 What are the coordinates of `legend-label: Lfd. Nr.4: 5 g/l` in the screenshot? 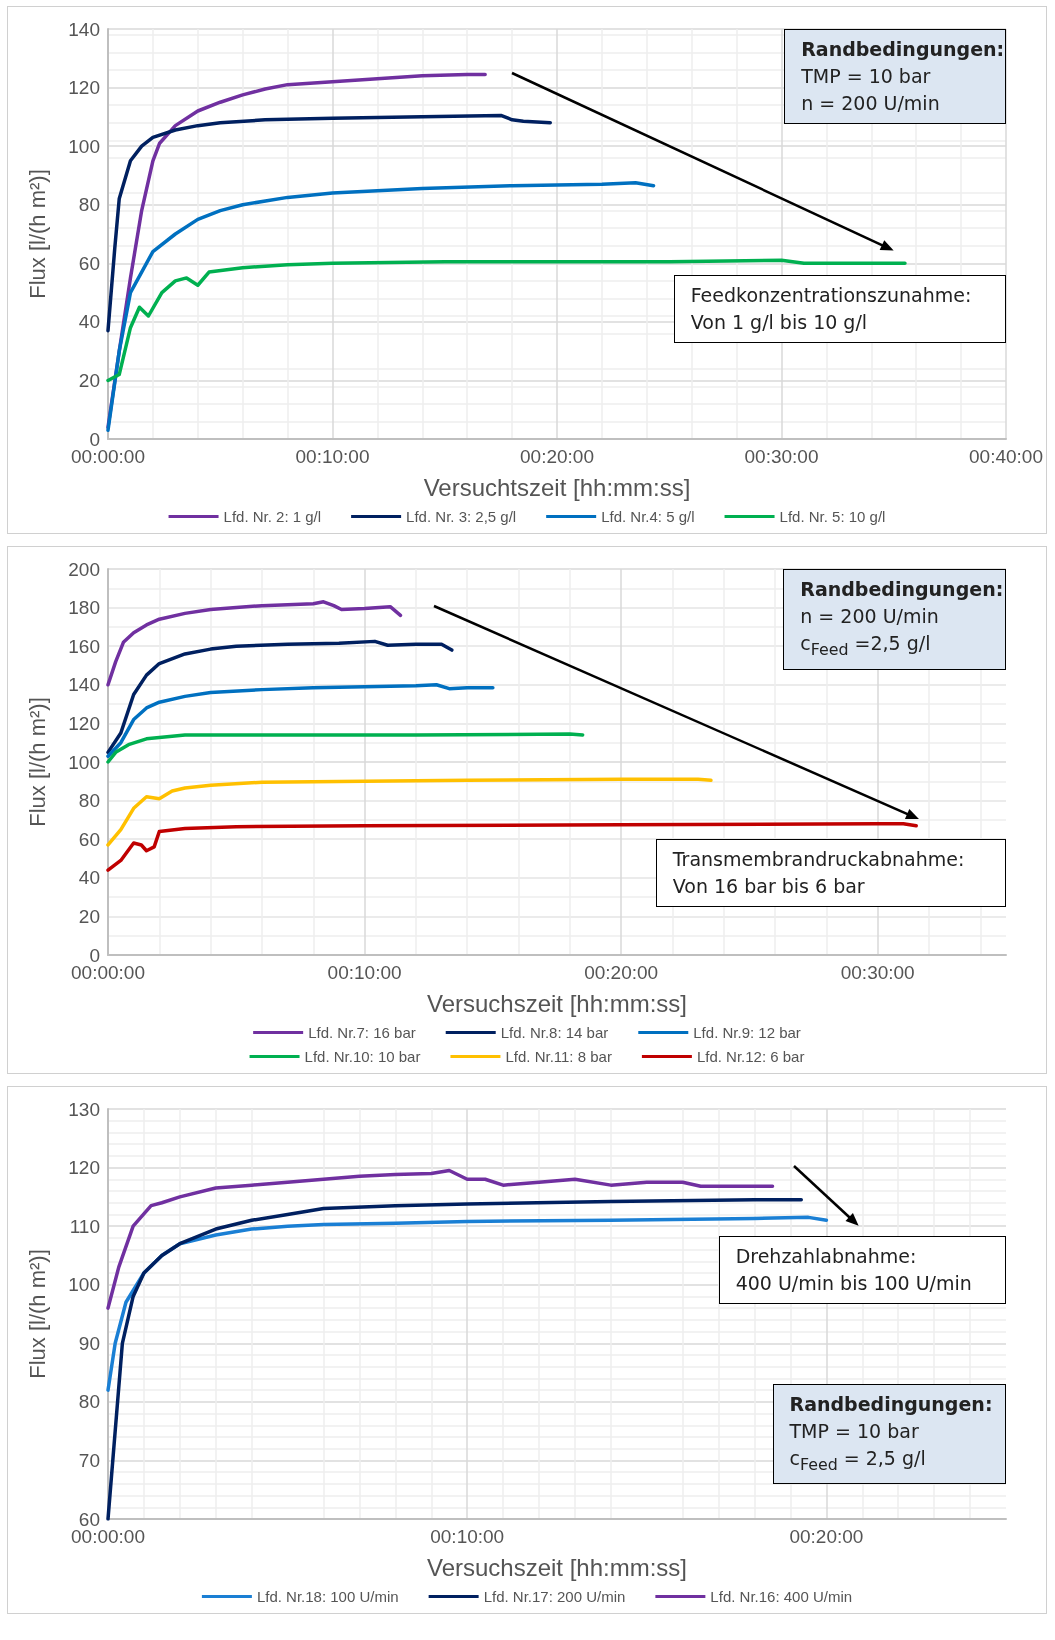 It's located at (648, 516).